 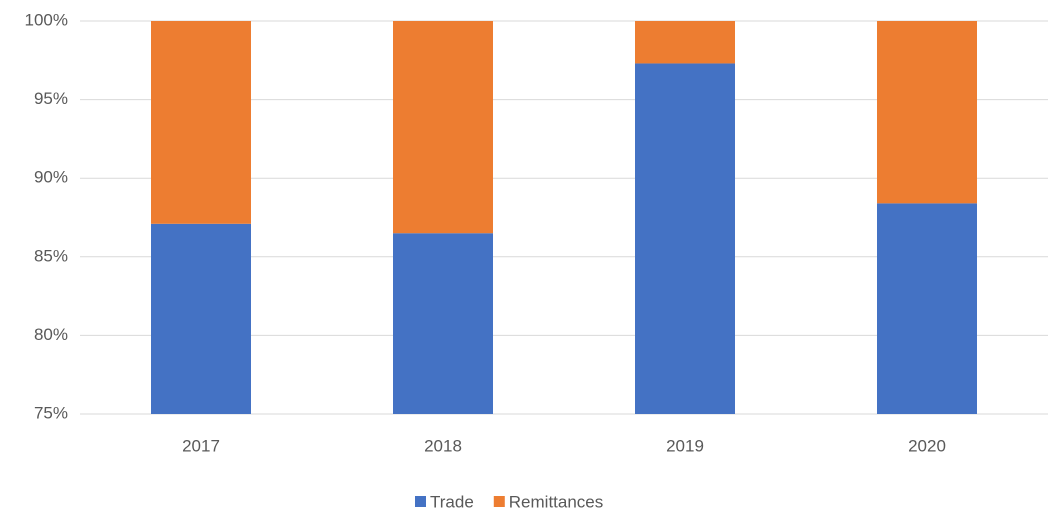 I want to click on y-tick-label: 90%, so click(x=51, y=177).